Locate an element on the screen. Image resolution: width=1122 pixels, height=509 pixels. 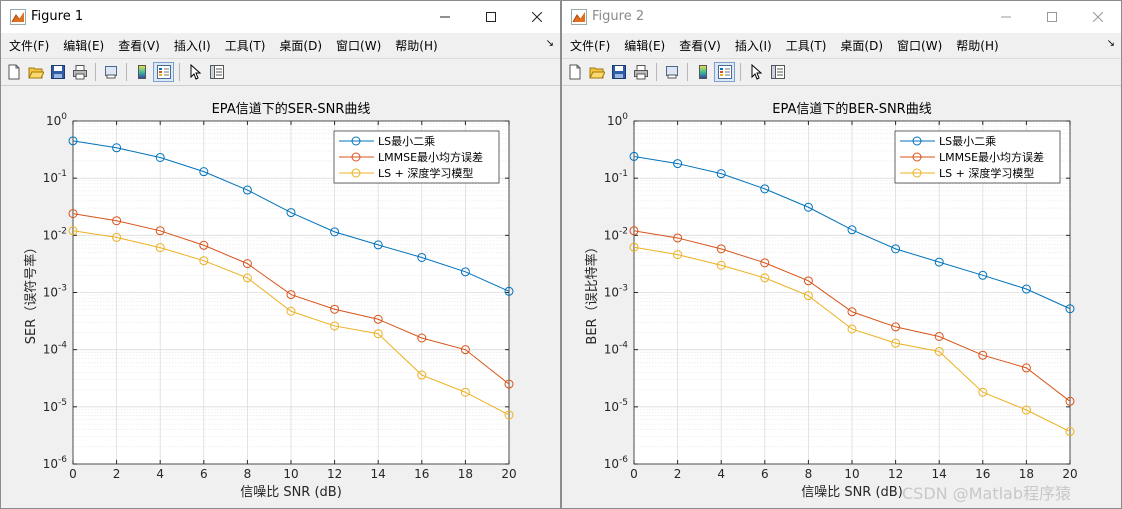
figure-toolbar is located at coordinates (841, 72).